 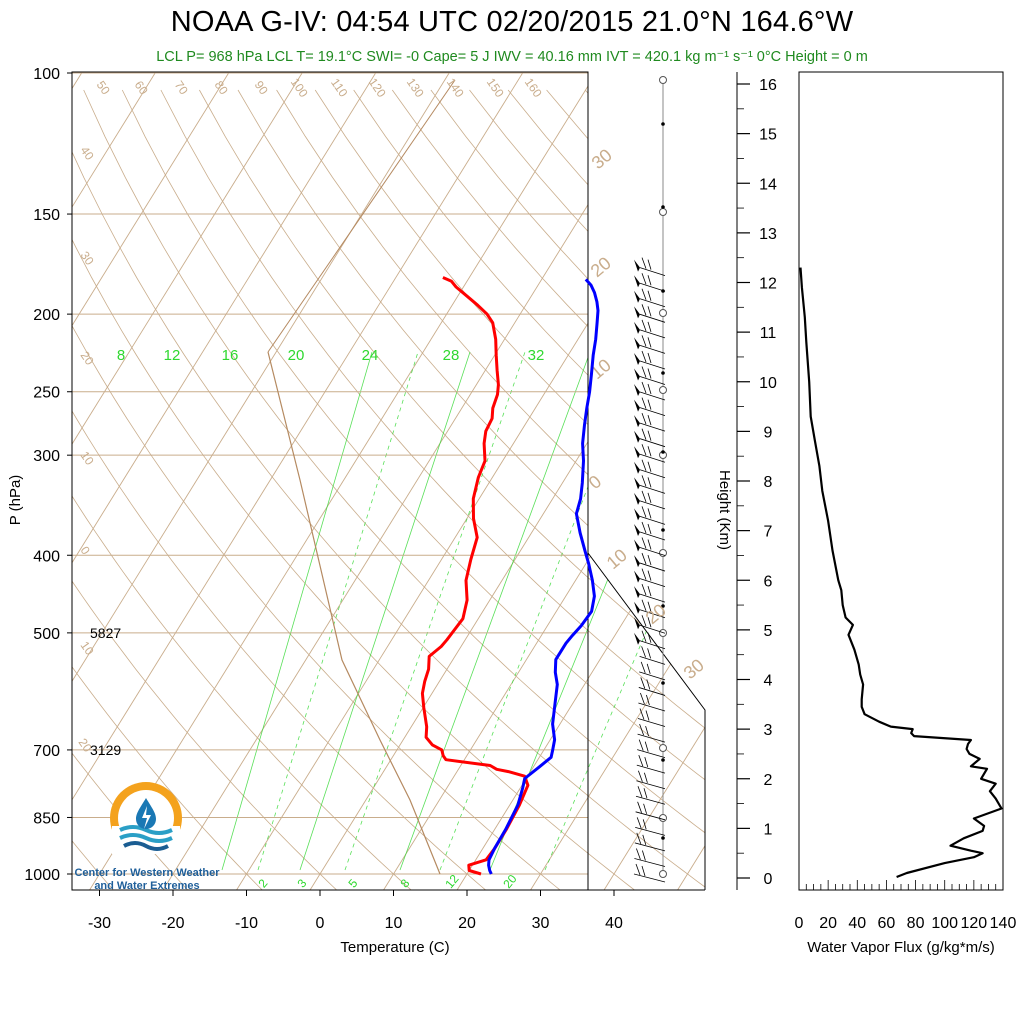 What do you see at coordinates (543, 576) in the screenshot?
I see `dewpoint-profile` at bounding box center [543, 576].